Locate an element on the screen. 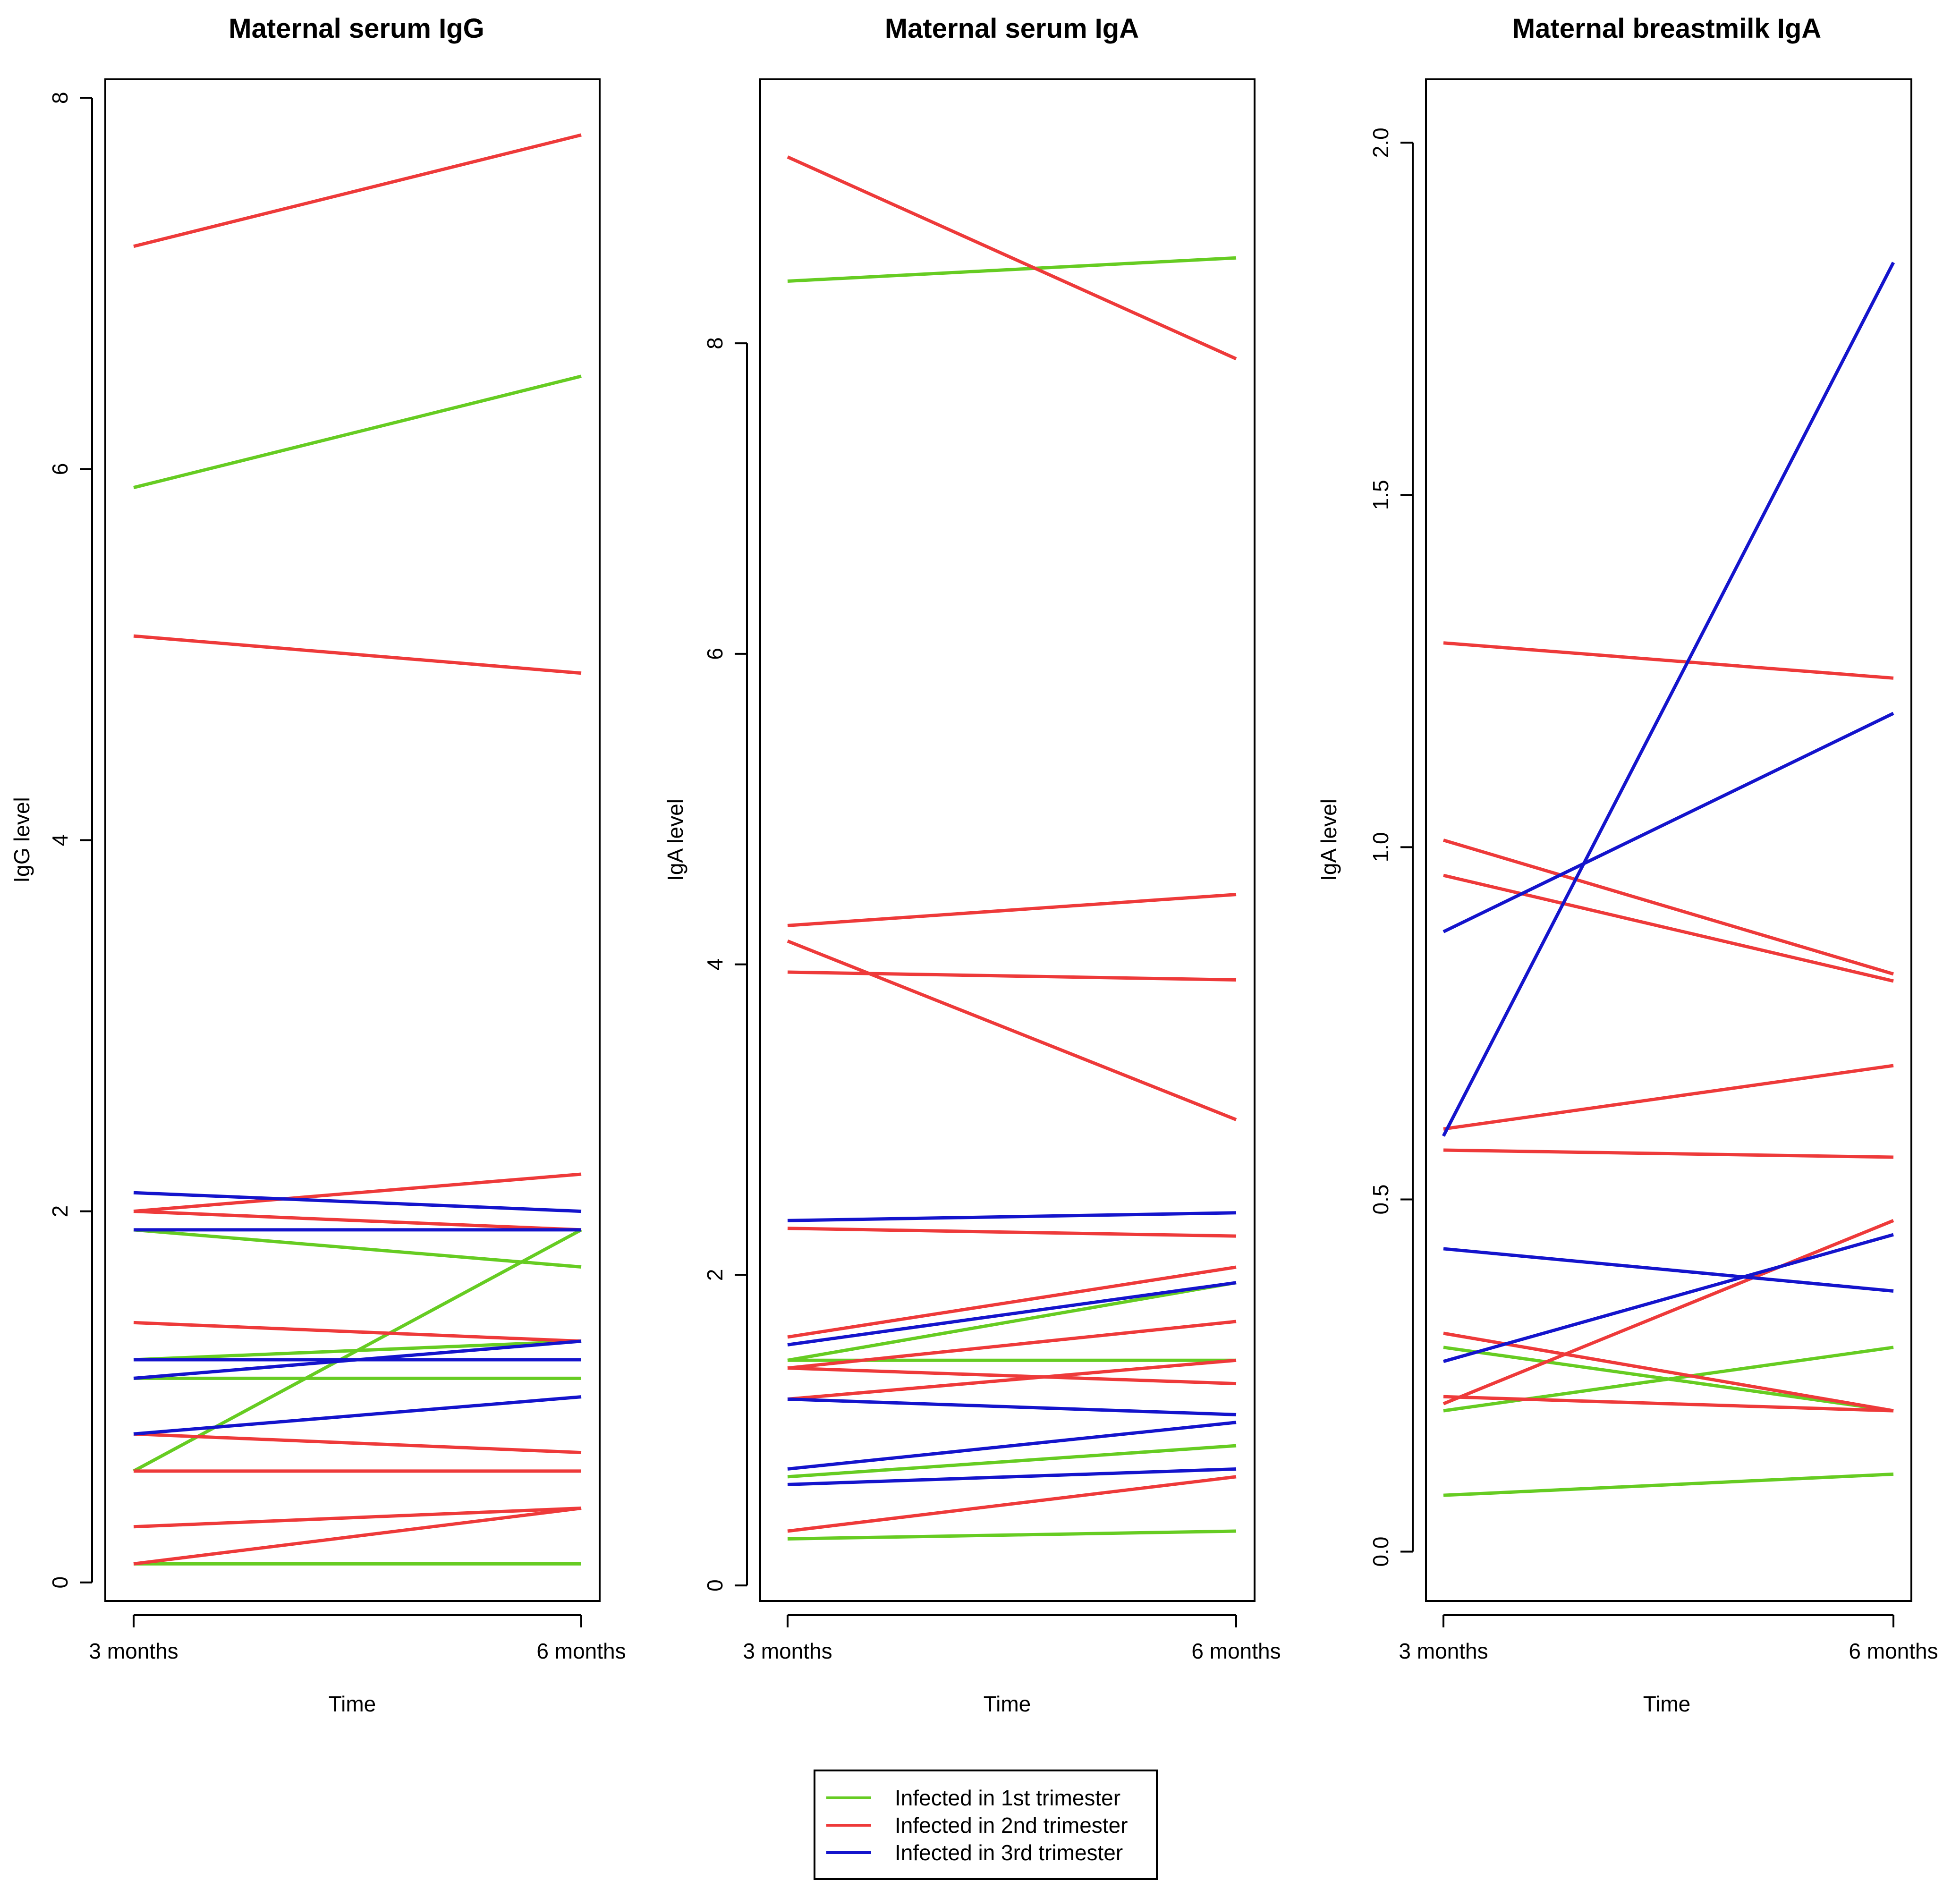 The image size is (1960, 1880). legend-item: Infected in 3rd trimester is located at coordinates (974, 1852).